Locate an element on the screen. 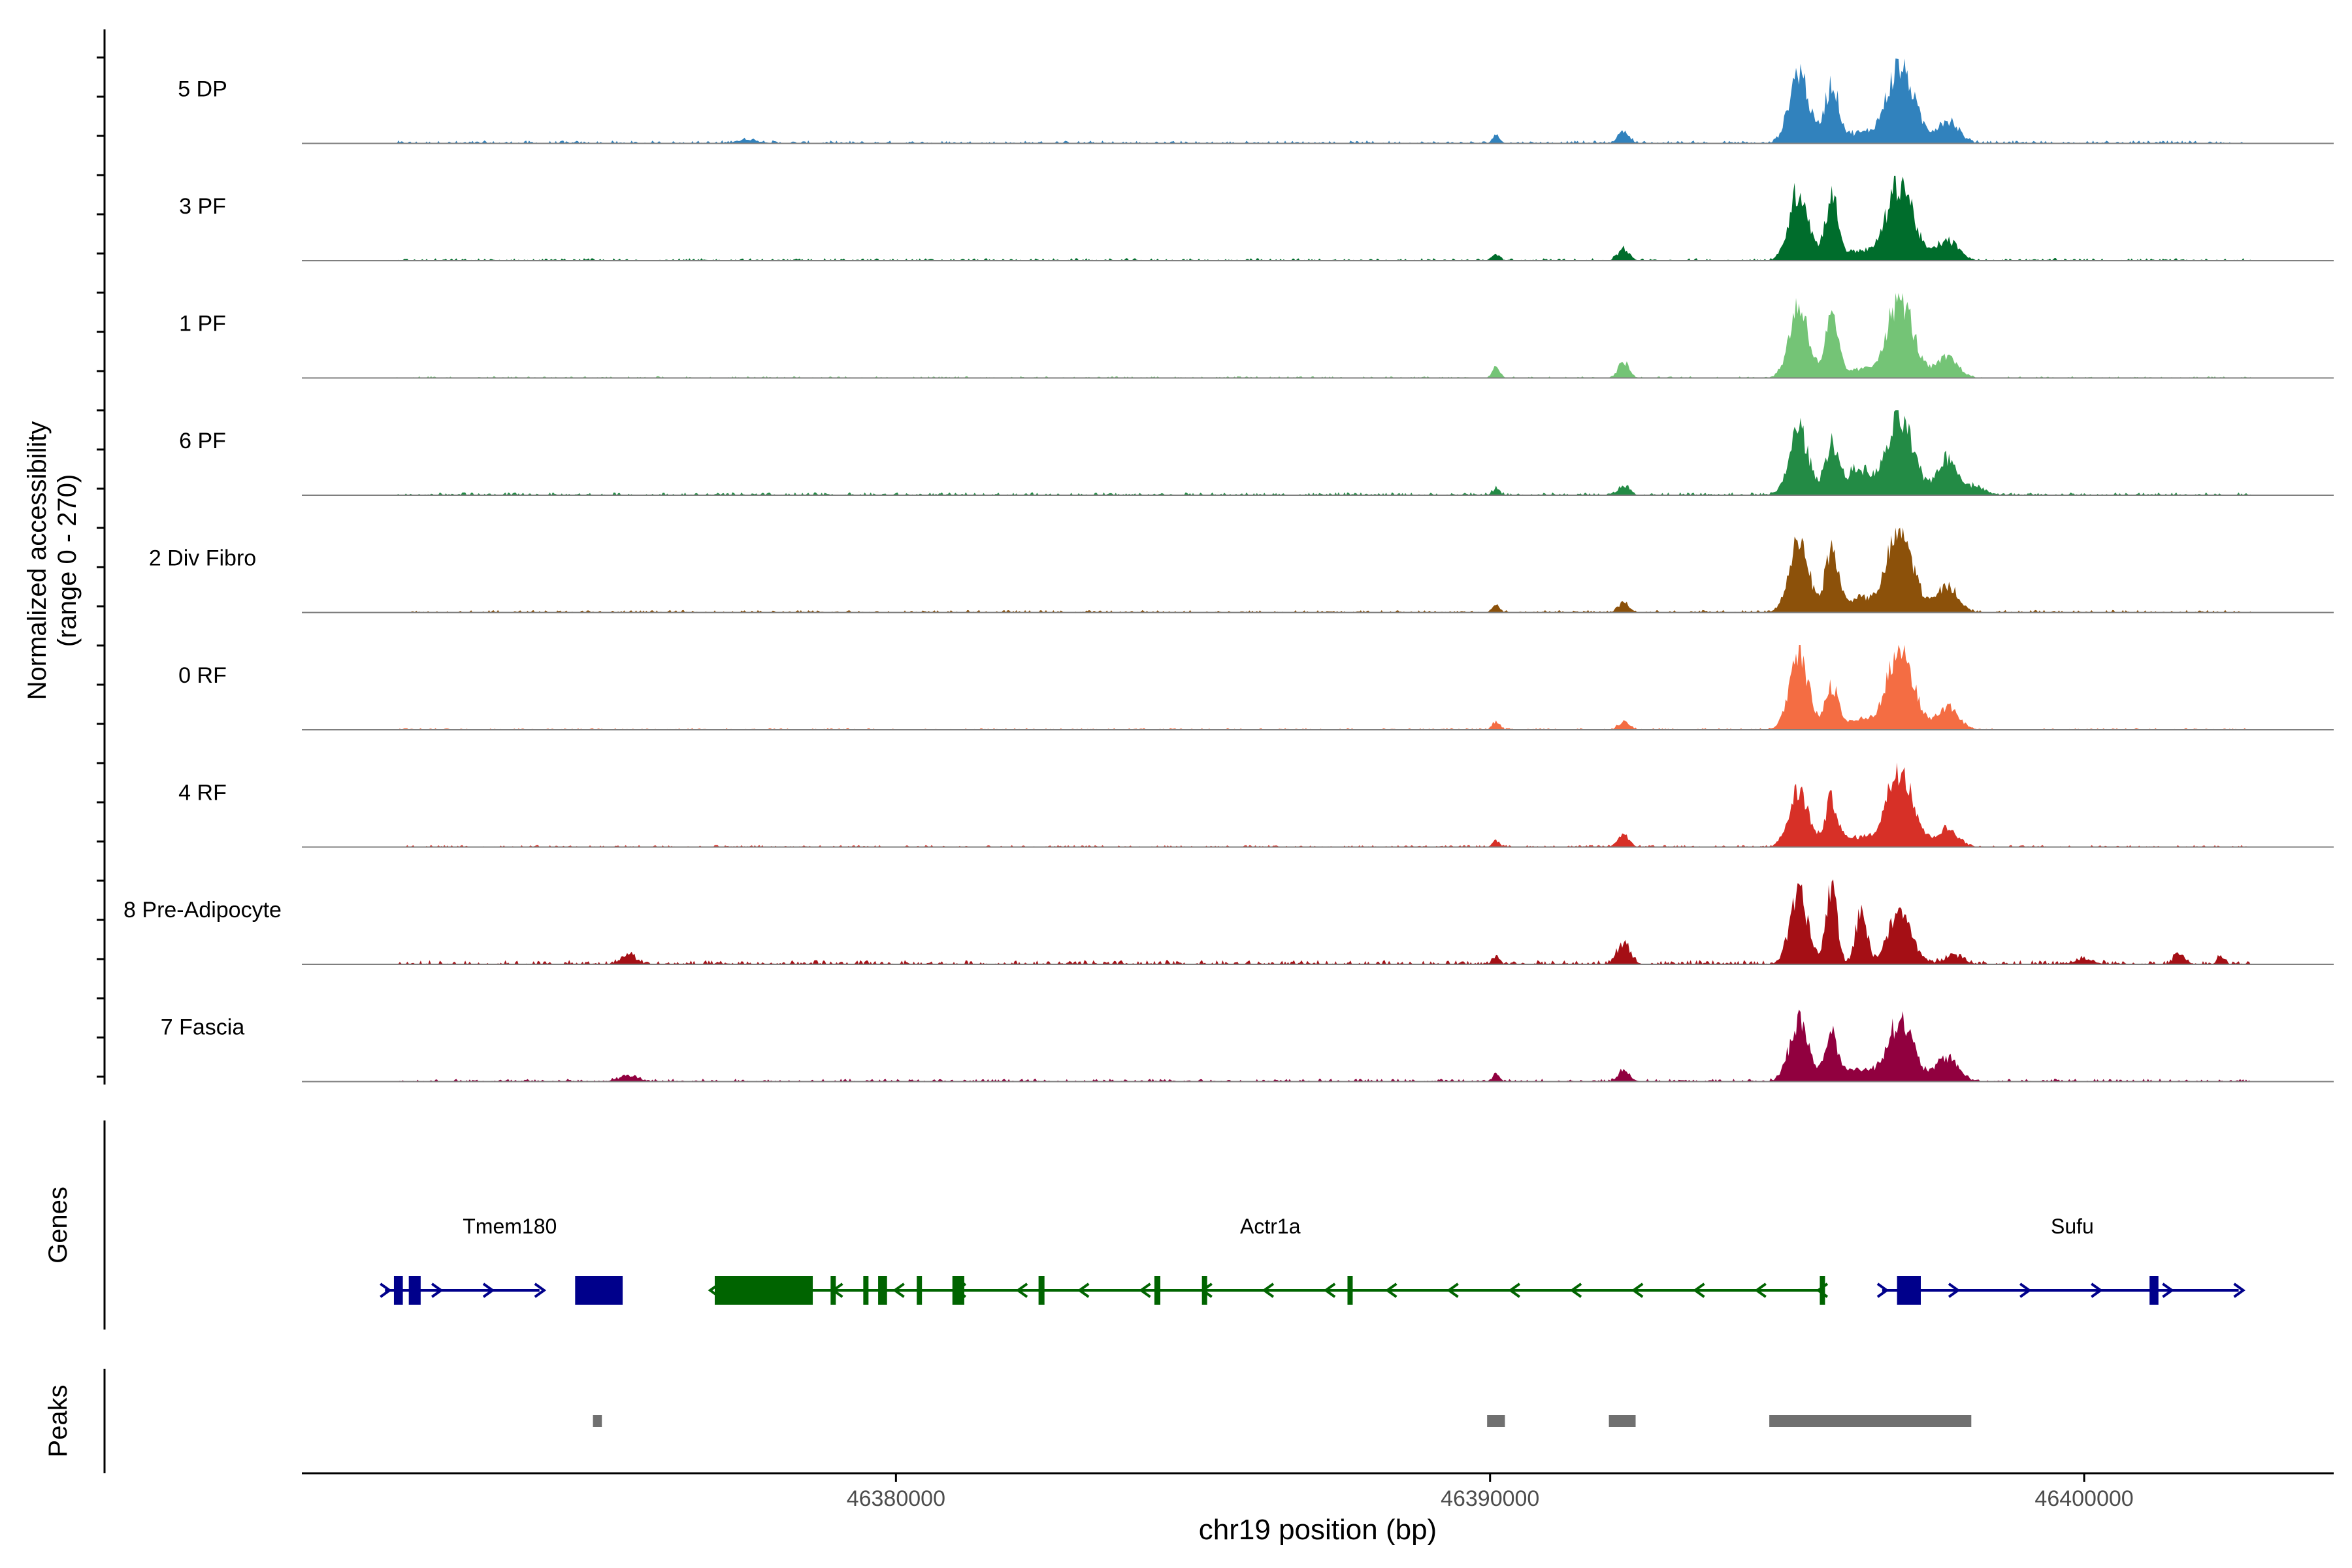  track-4-rf: 4 RF is located at coordinates (1256, 805).